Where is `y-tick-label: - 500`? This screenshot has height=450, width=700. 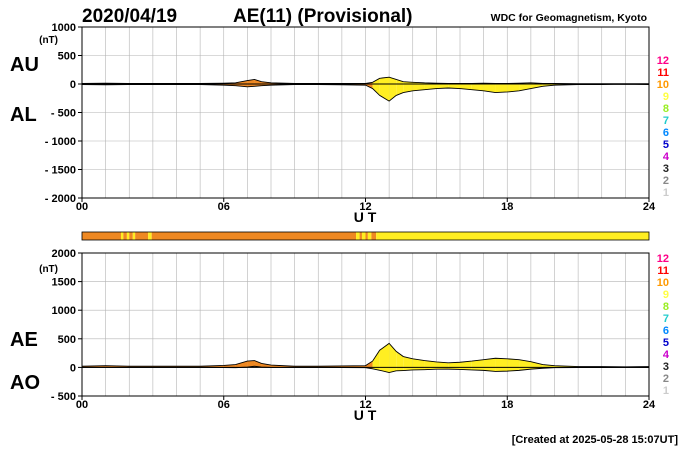
y-tick-label: - 500 is located at coordinates (63, 397).